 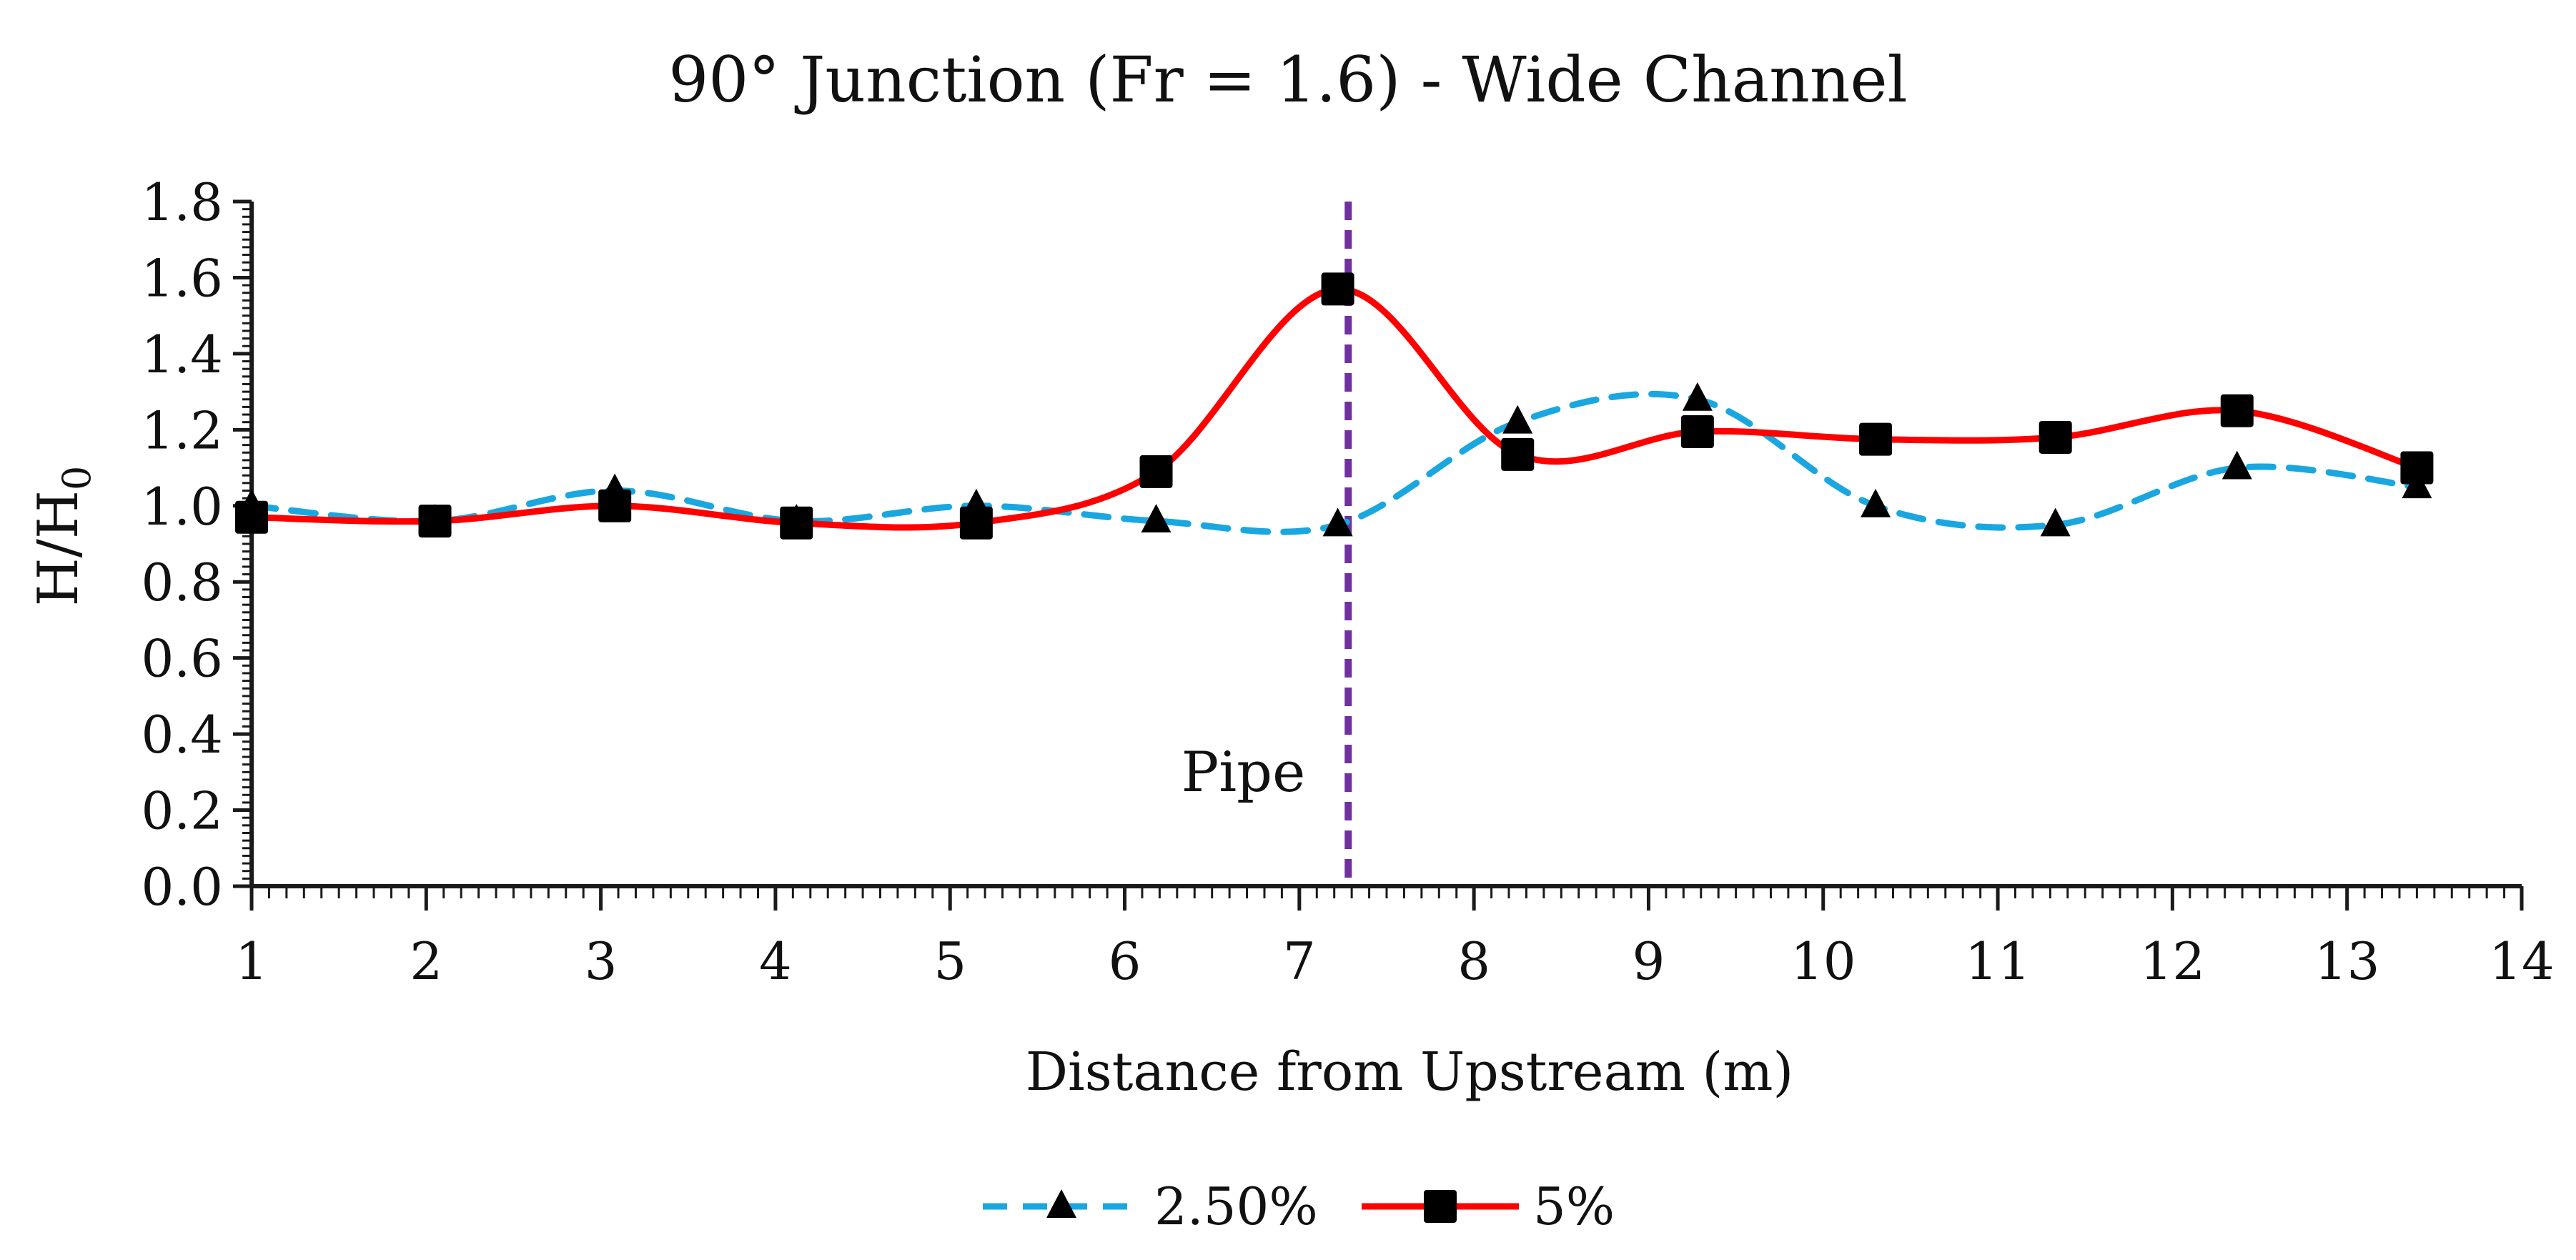 What do you see at coordinates (2522, 961) in the screenshot?
I see `x-tick-label: 14` at bounding box center [2522, 961].